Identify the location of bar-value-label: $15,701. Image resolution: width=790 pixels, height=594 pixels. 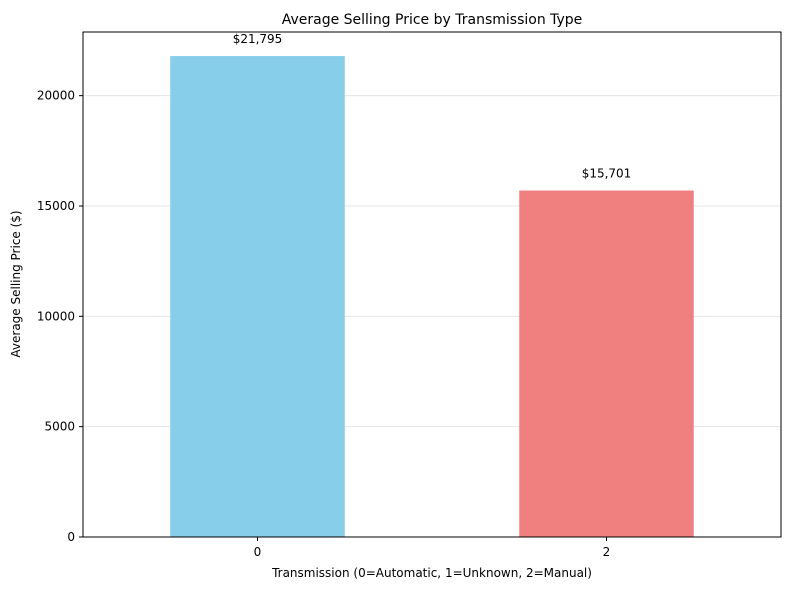
(607, 174).